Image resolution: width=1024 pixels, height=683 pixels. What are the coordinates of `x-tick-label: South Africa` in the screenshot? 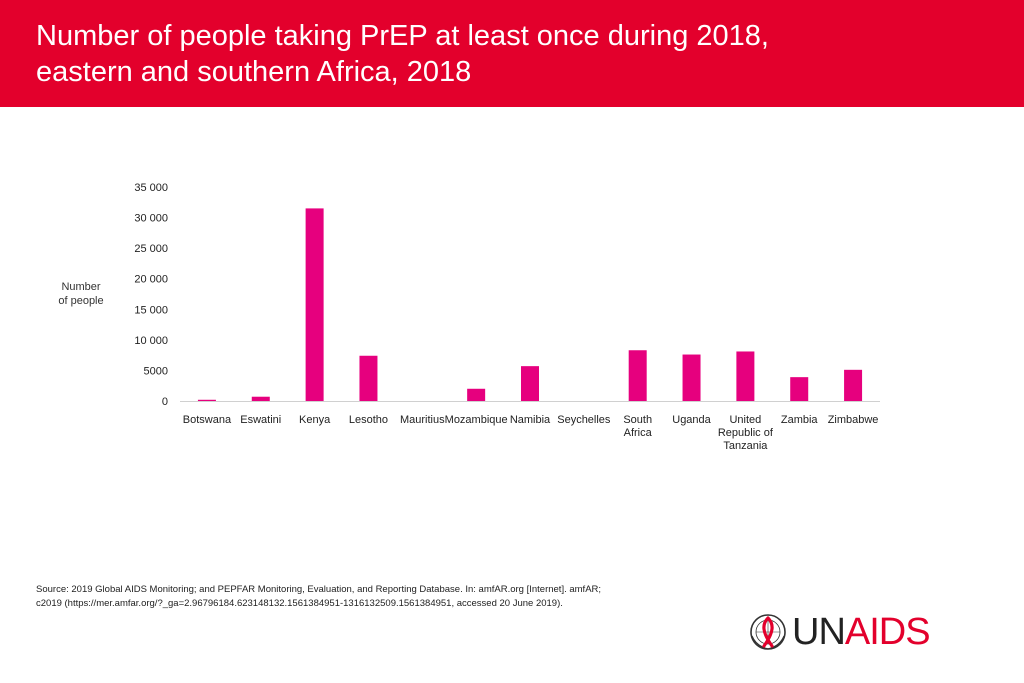 It's located at (637, 426).